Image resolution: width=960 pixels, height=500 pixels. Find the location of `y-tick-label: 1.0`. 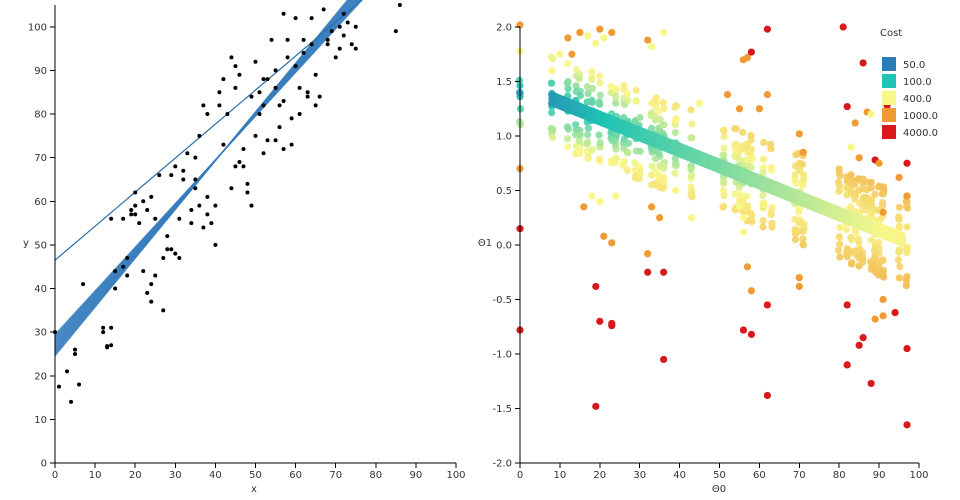

y-tick-label: 1.0 is located at coordinates (504, 137).